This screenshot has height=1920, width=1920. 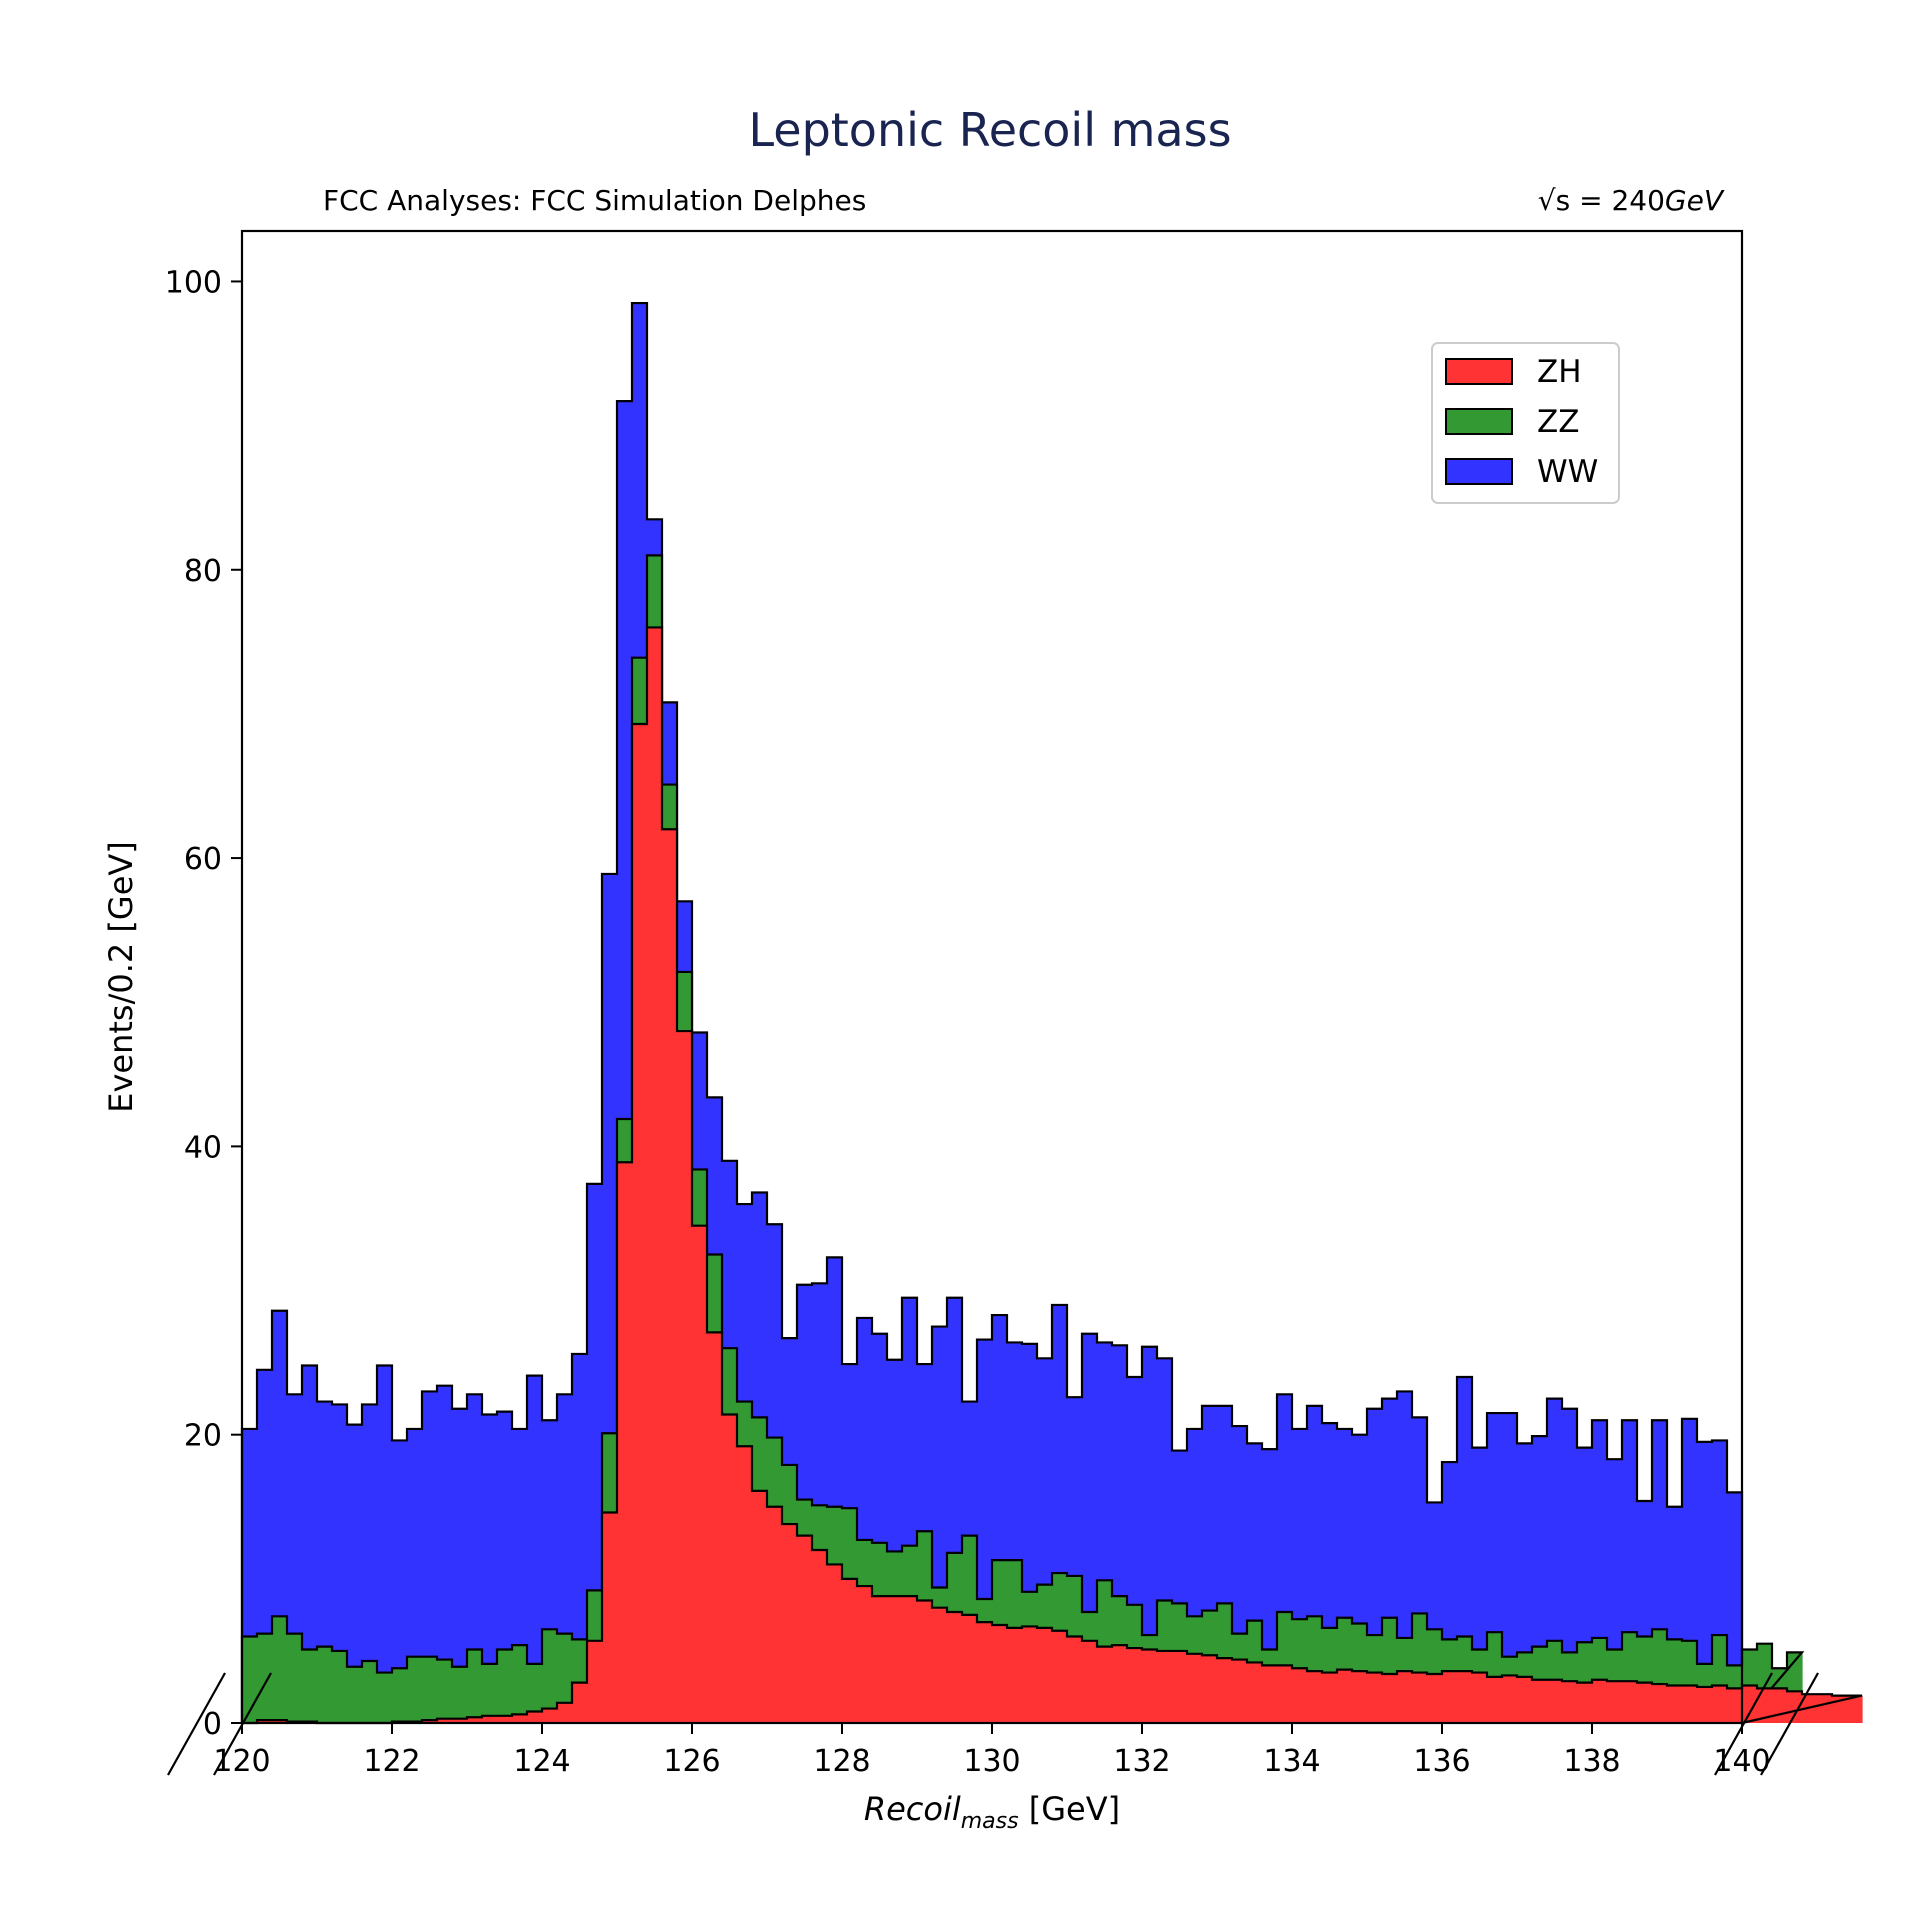 I want to click on x-tick-label-134: 134, so click(x=1291, y=1761).